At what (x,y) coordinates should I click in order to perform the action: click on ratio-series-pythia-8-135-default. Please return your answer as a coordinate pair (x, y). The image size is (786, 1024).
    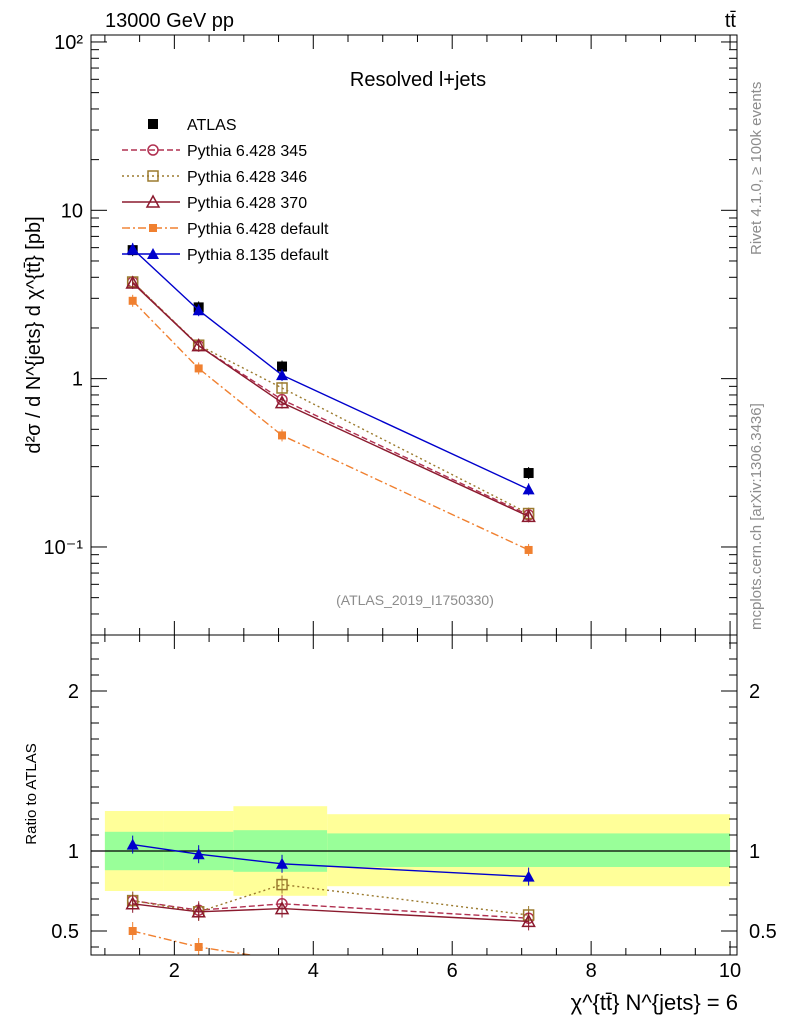
    Looking at the image, I should click on (330, 860).